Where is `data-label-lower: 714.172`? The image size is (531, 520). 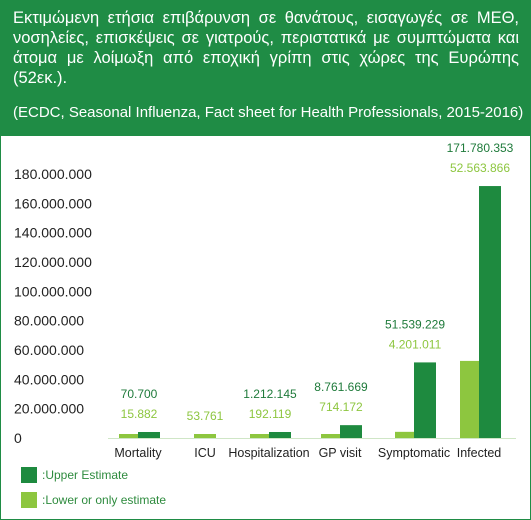 data-label-lower: 714.172 is located at coordinates (341, 407).